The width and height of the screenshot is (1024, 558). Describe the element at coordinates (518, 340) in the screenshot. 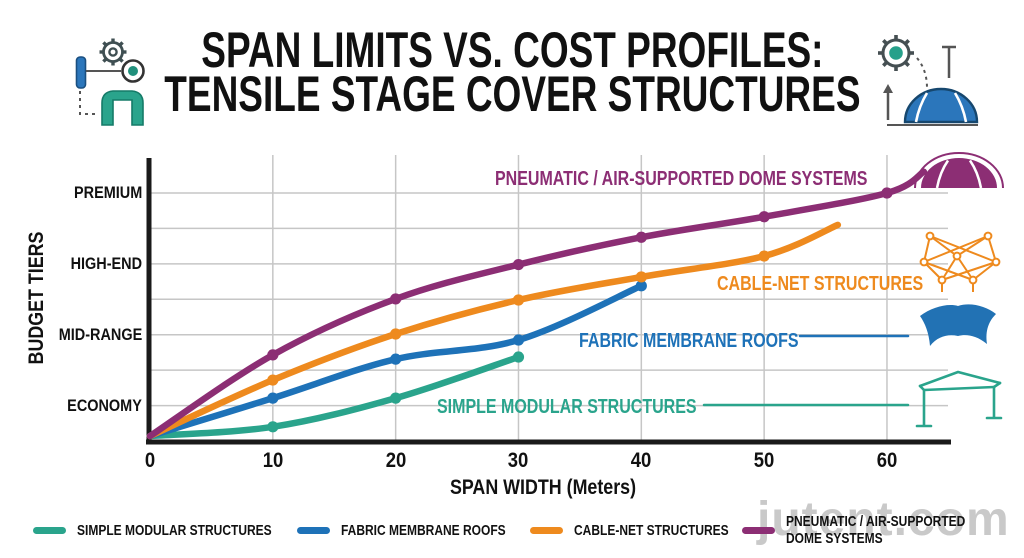

I see `data-point-fabric-membrane-roofs-30m` at that location.